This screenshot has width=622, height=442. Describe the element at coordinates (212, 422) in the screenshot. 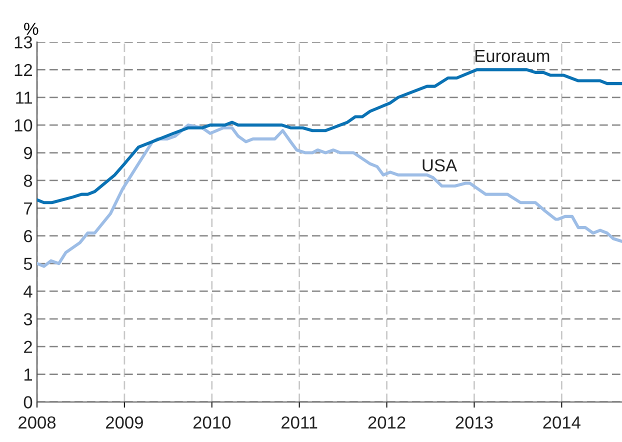

I see `x-tick-label: 2010` at that location.